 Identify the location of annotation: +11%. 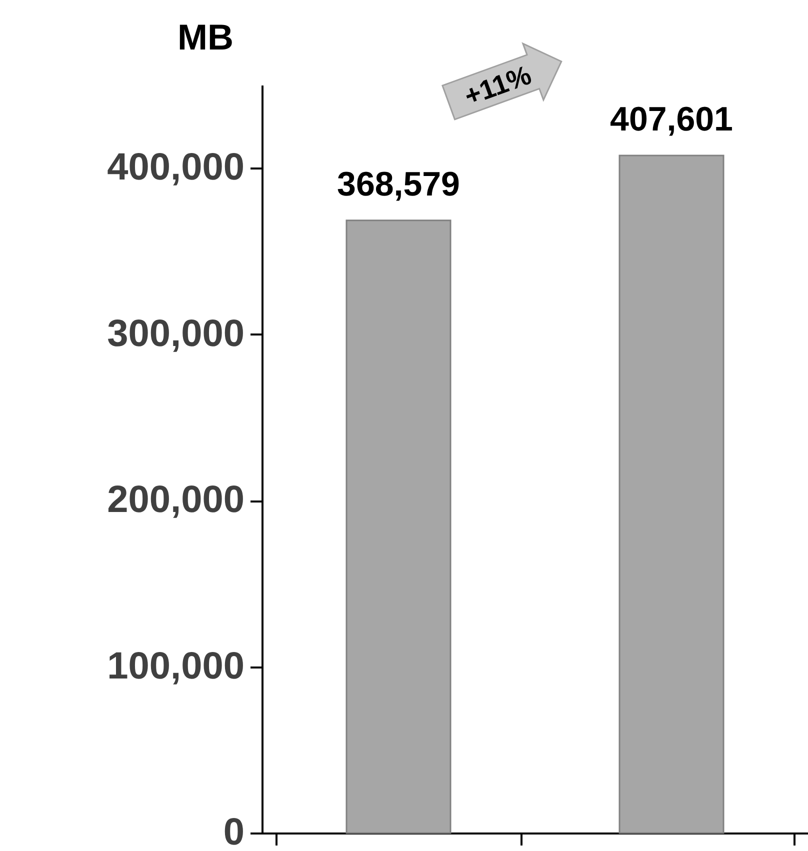
(498, 86).